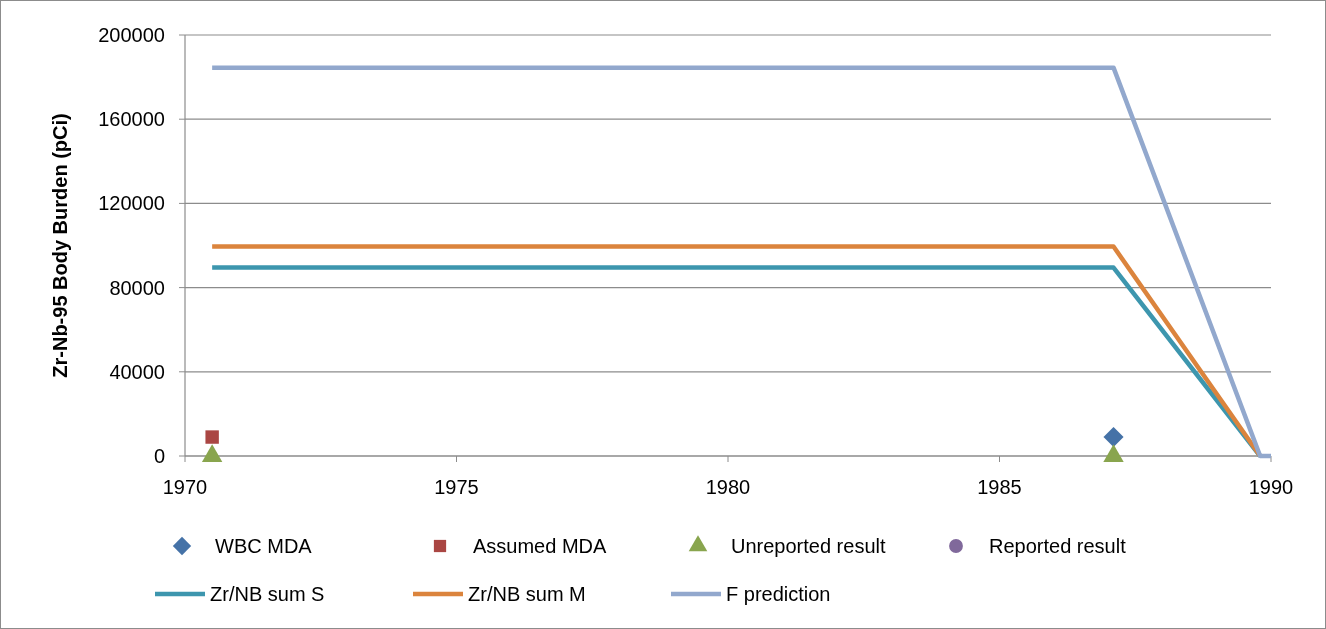 The width and height of the screenshot is (1326, 629). What do you see at coordinates (1058, 546) in the screenshot?
I see `legend-label: Reported result` at bounding box center [1058, 546].